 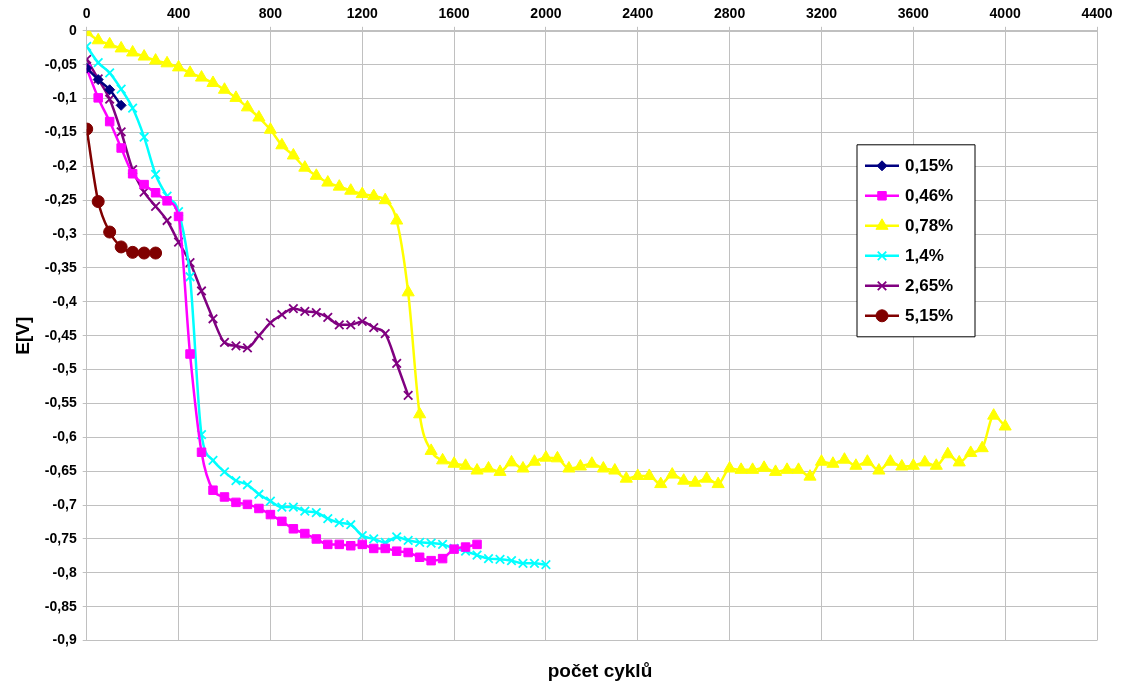 I want to click on legend-label: 5,15%, so click(x=929, y=316).